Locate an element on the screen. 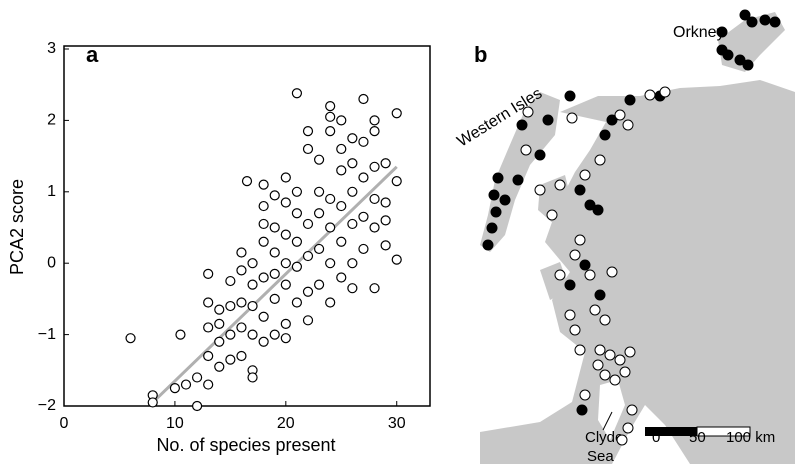  panel-label: a is located at coordinates (92, 54).